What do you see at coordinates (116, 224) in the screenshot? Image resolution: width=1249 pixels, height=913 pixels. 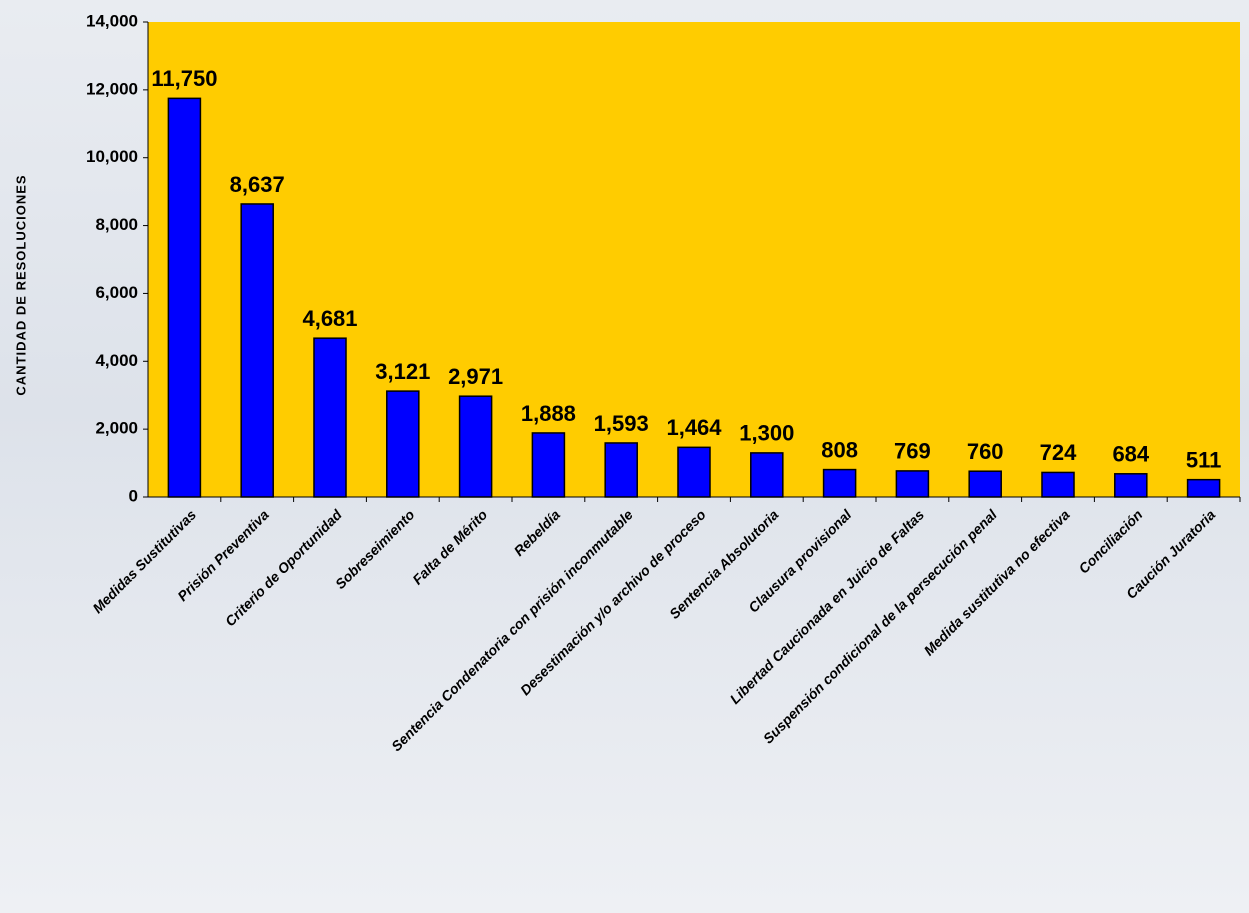 I see `y-tick-label: 8,000` at bounding box center [116, 224].